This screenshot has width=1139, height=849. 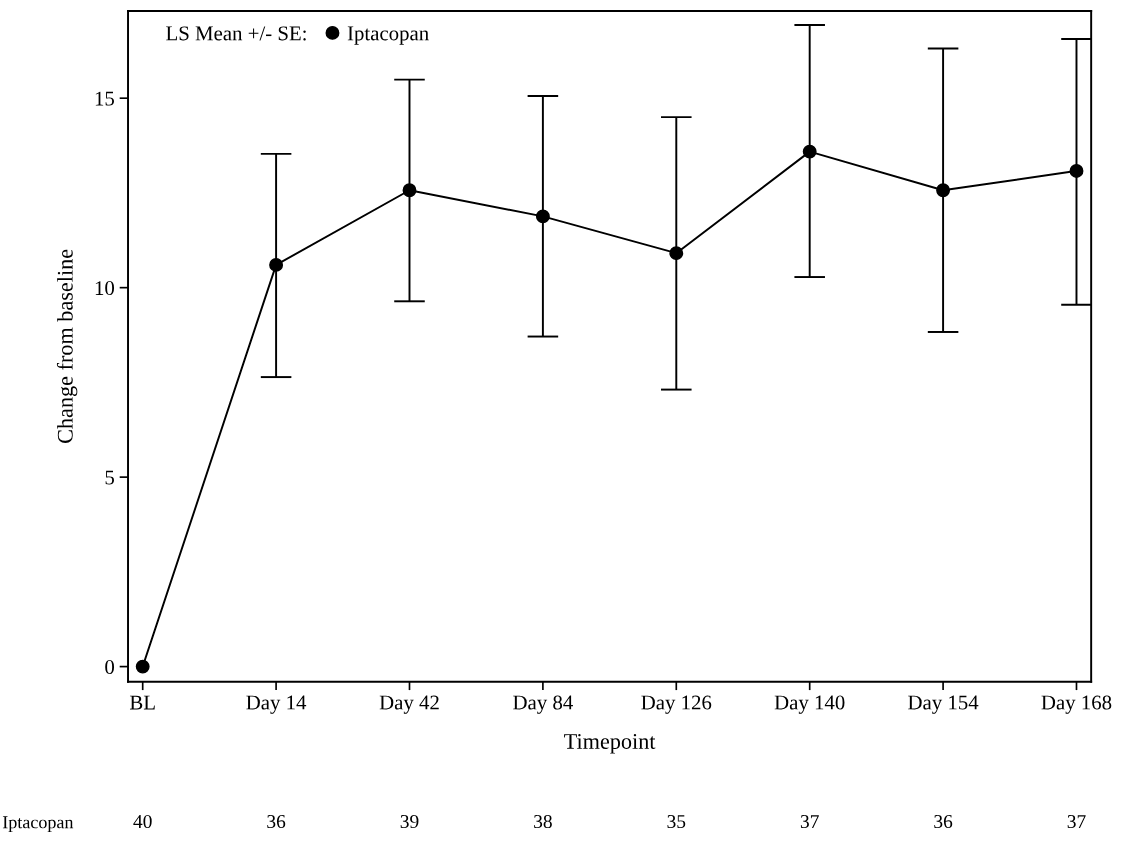 What do you see at coordinates (105, 98) in the screenshot?
I see `y-tick-label: 15` at bounding box center [105, 98].